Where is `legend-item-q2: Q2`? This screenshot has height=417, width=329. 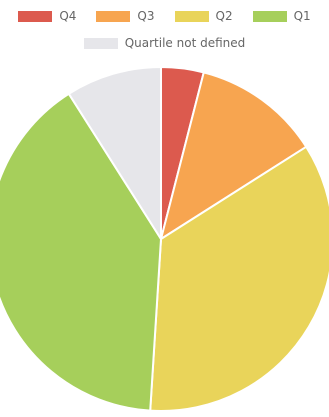 legend-item-q2: Q2 is located at coordinates (203, 16).